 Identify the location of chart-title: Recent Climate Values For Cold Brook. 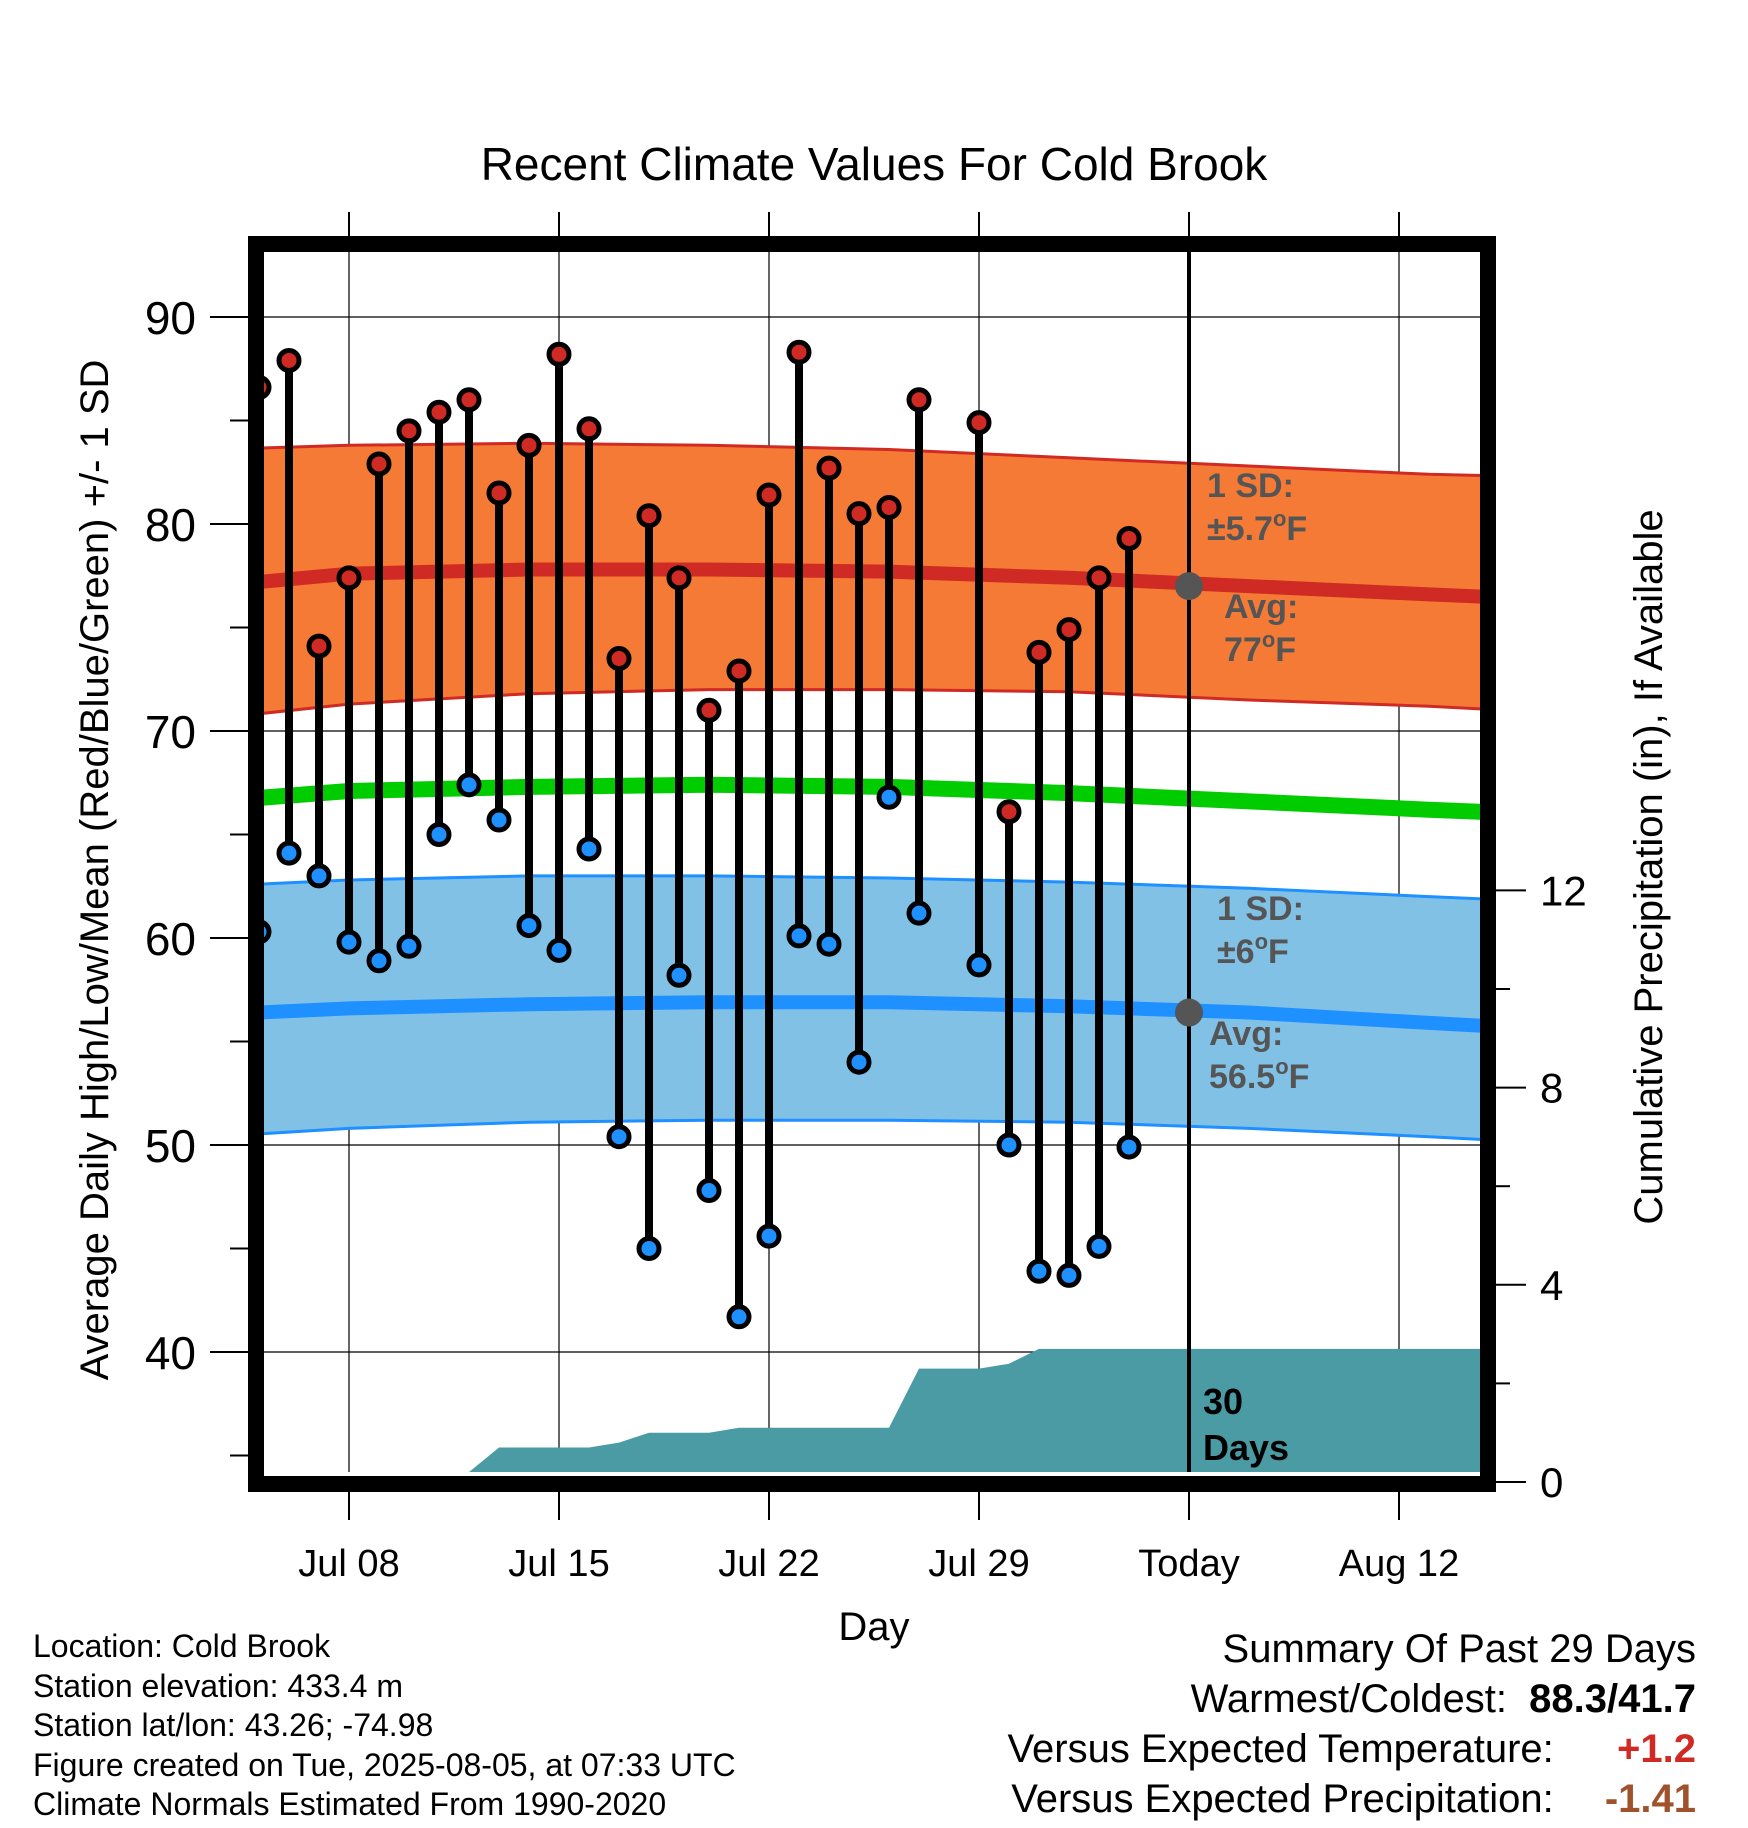
(875, 164).